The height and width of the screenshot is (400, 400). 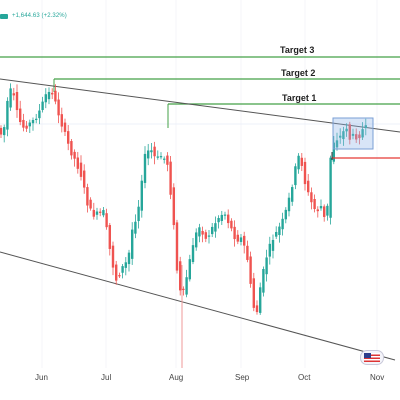 What do you see at coordinates (372, 357) in the screenshot?
I see `us-flag-icon` at bounding box center [372, 357].